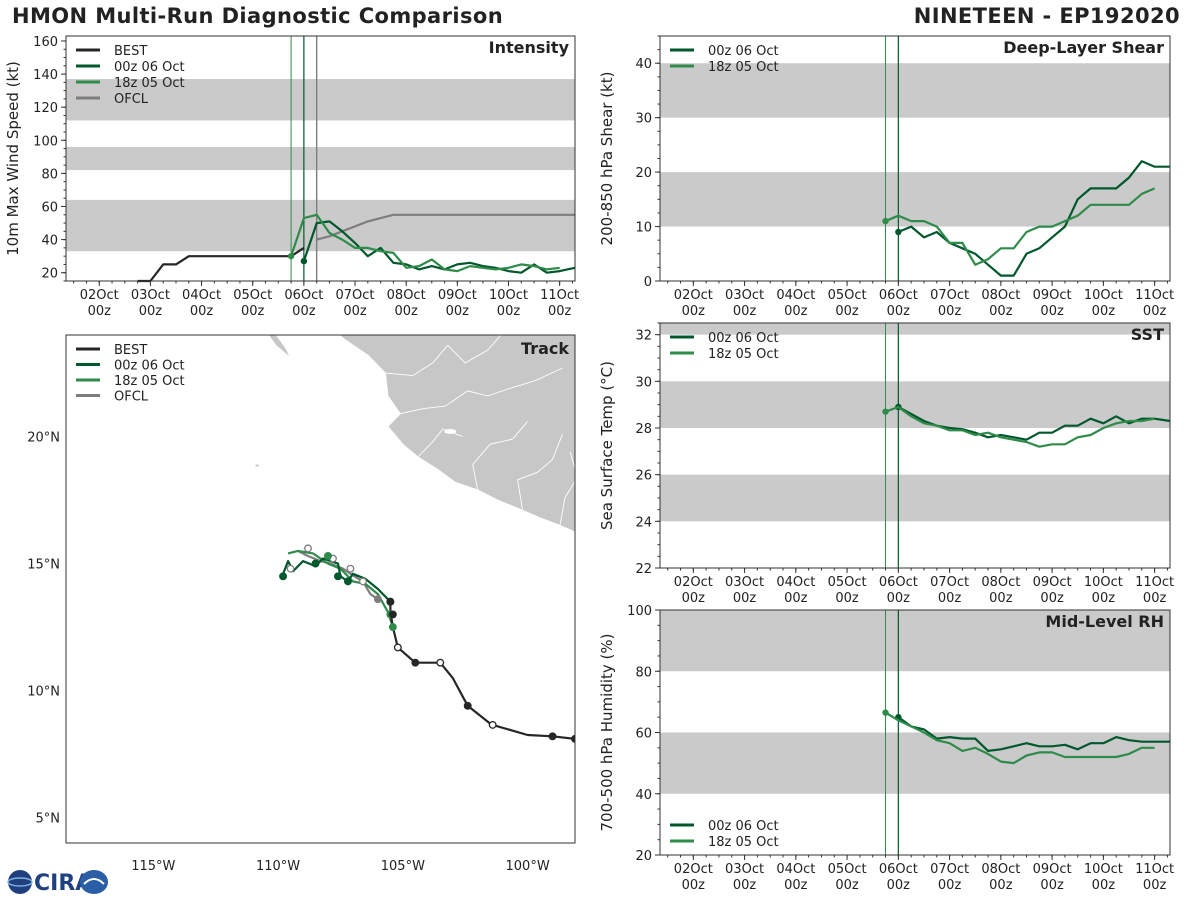 This screenshot has width=1200, height=900. I want to click on intensity-legend-label: BEST, so click(130, 51).